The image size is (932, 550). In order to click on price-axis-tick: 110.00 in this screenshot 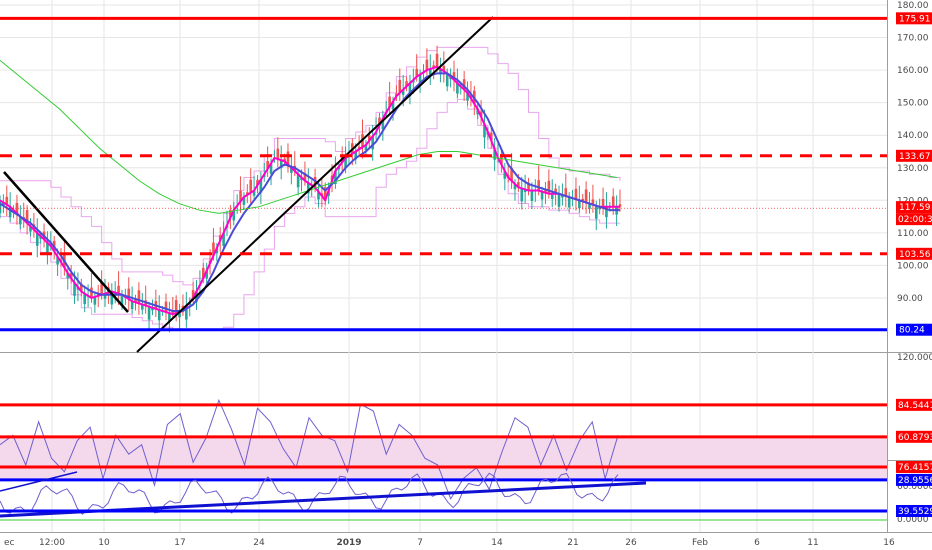, I will do `click(913, 234)`.